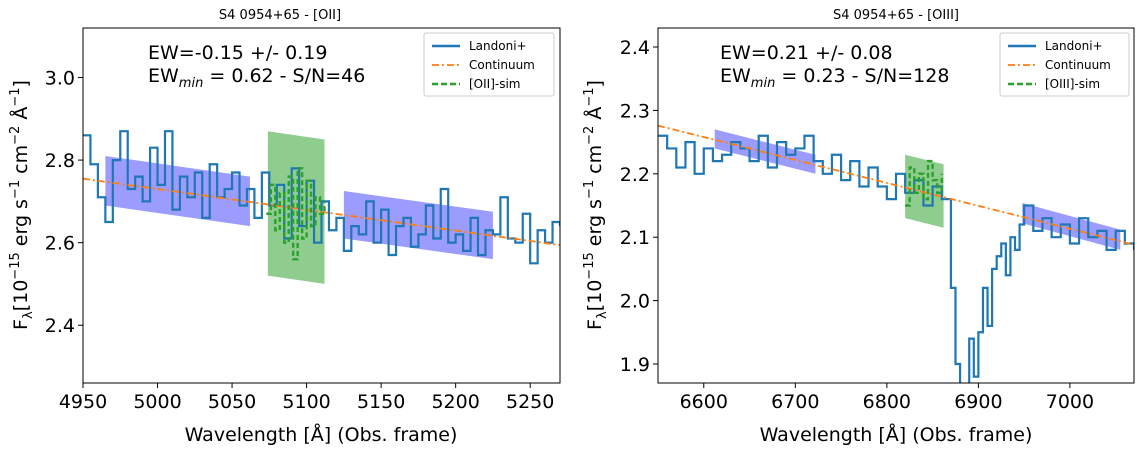 This screenshot has height=451, width=1137. What do you see at coordinates (1072, 84) in the screenshot?
I see `oiii-legend-label-sim: [OIII]-sim` at bounding box center [1072, 84].